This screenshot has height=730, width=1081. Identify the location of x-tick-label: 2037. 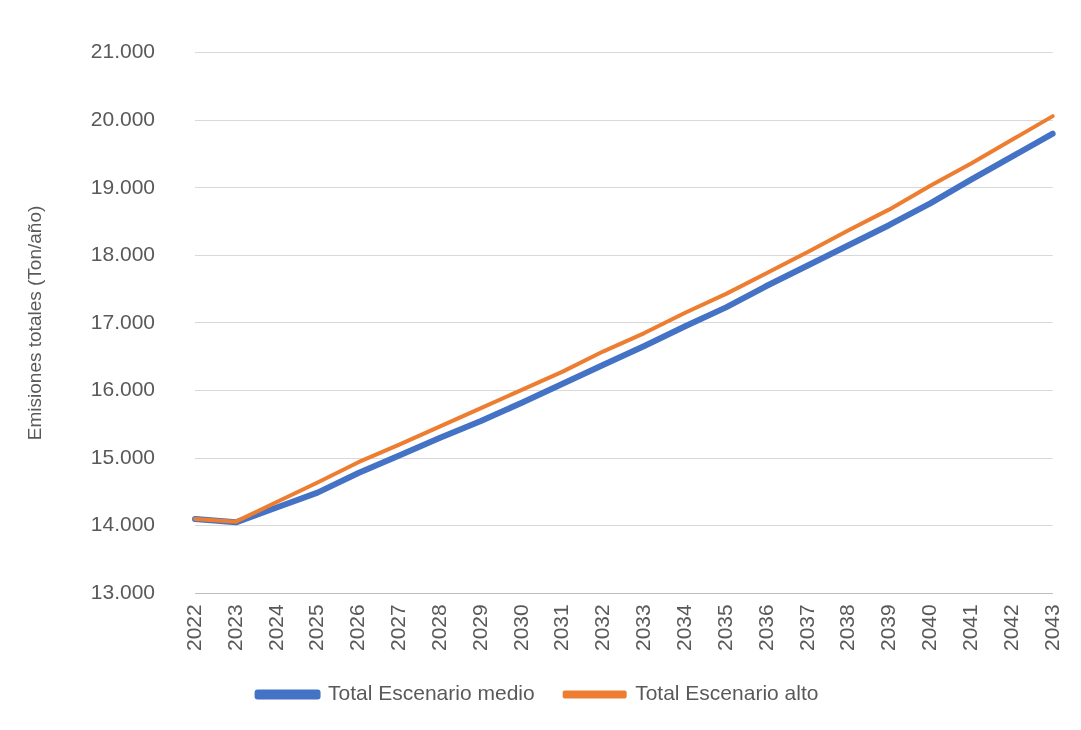
(806, 627).